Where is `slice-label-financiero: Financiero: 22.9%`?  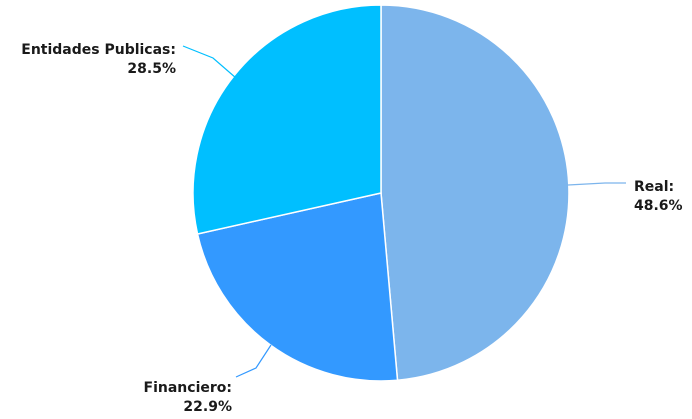
slice-label-financiero: Financiero: 22.9% is located at coordinates (188, 397).